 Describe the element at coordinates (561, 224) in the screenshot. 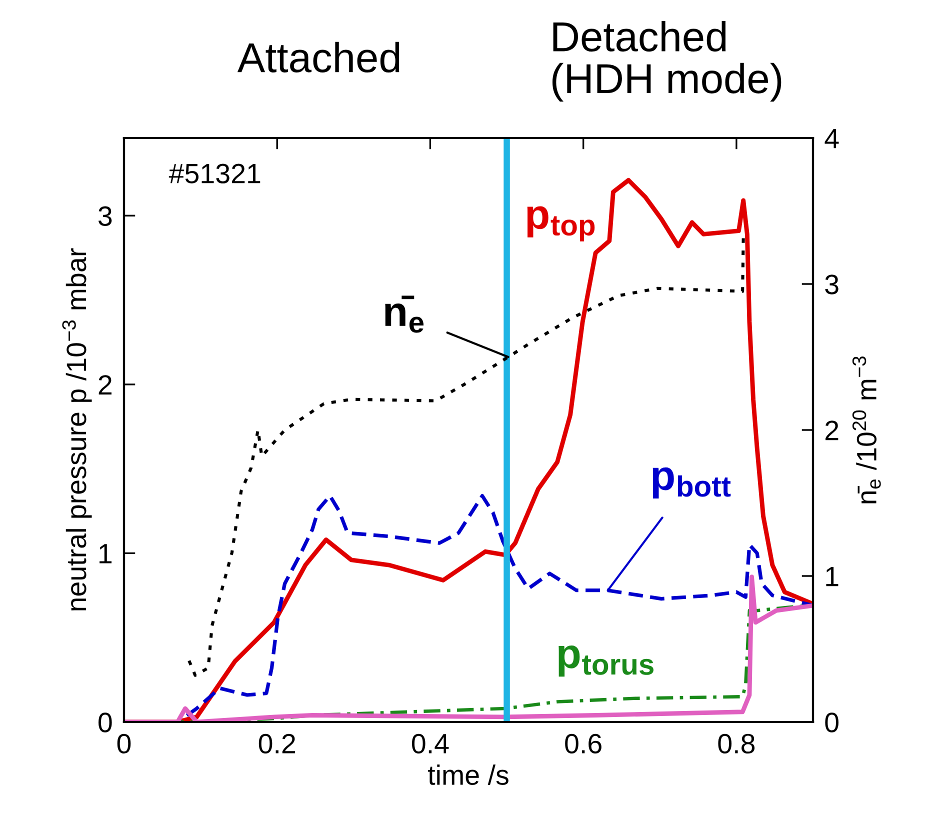

I see `series-label: p$_{top}$` at that location.